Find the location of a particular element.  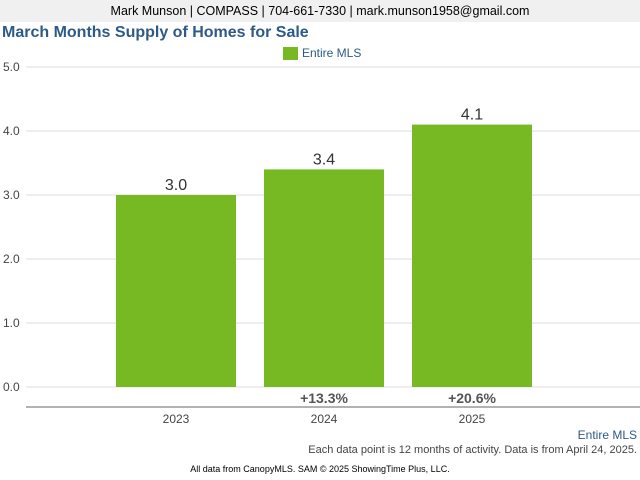

legend-swatch is located at coordinates (290, 53).